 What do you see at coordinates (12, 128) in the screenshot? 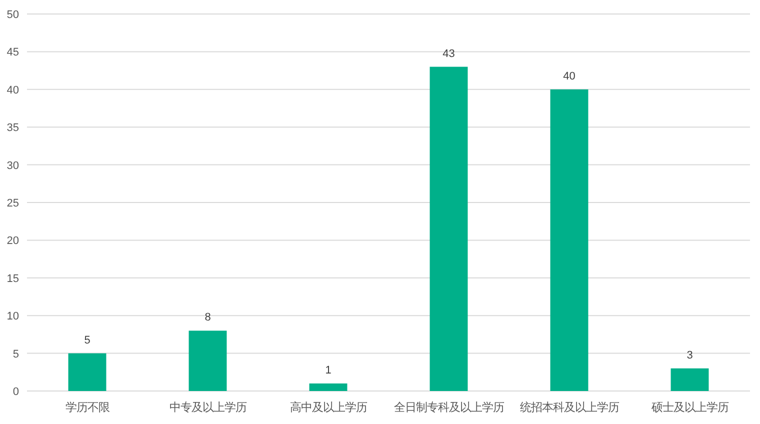
I see `y-tick-label: 35` at bounding box center [12, 128].